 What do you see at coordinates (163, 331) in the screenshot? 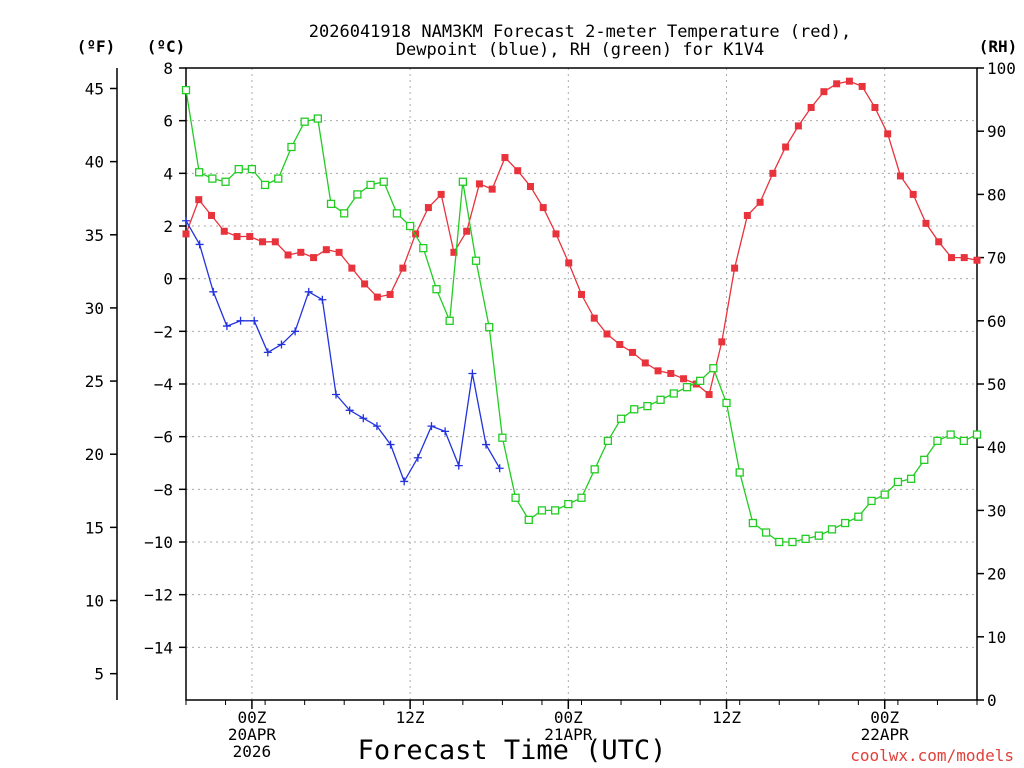
I see `celsius-tick-label: −2` at bounding box center [163, 331].